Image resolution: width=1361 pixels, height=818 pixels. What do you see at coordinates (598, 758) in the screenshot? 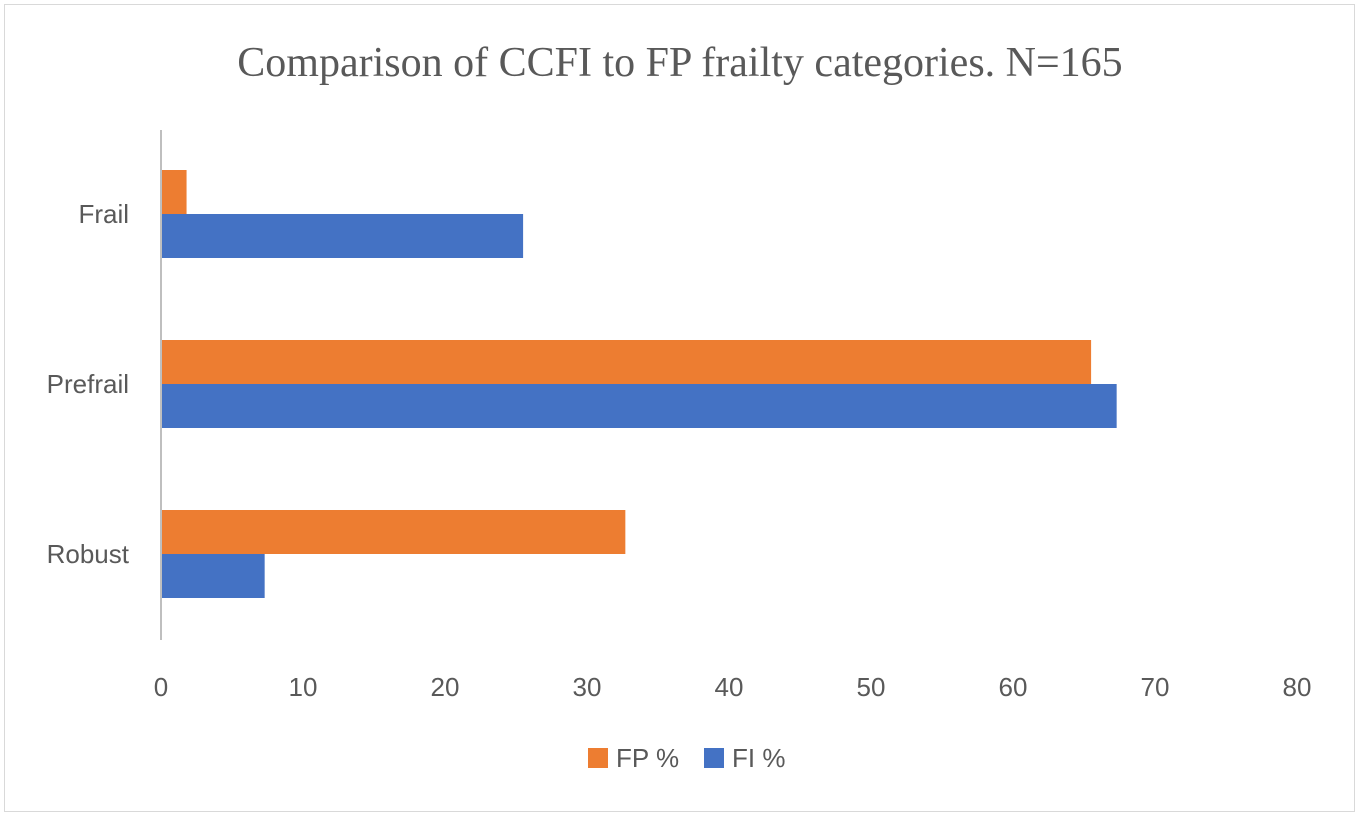
I see `legend-swatch-fp` at bounding box center [598, 758].